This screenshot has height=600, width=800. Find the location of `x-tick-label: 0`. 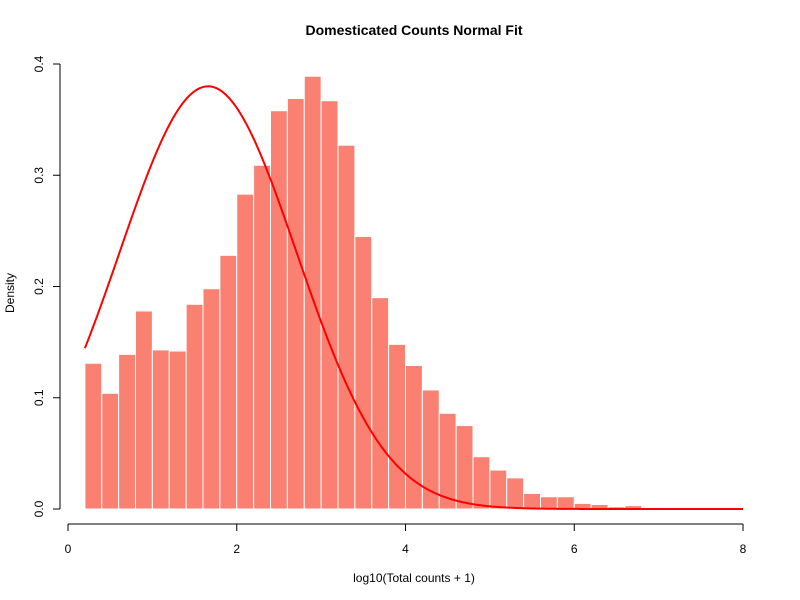

x-tick-label: 0 is located at coordinates (68, 549).